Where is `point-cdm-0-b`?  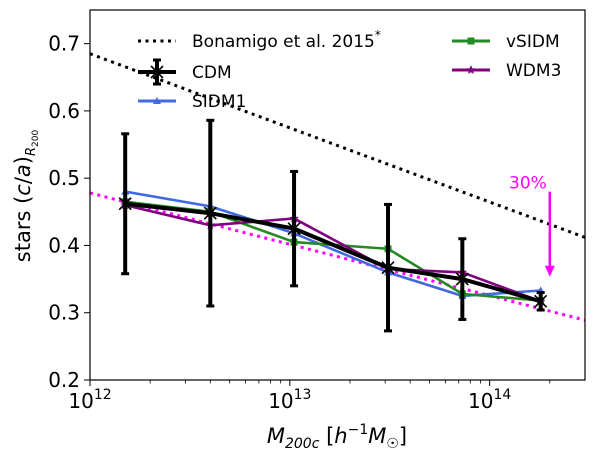 point-cdm-0-b is located at coordinates (125, 204).